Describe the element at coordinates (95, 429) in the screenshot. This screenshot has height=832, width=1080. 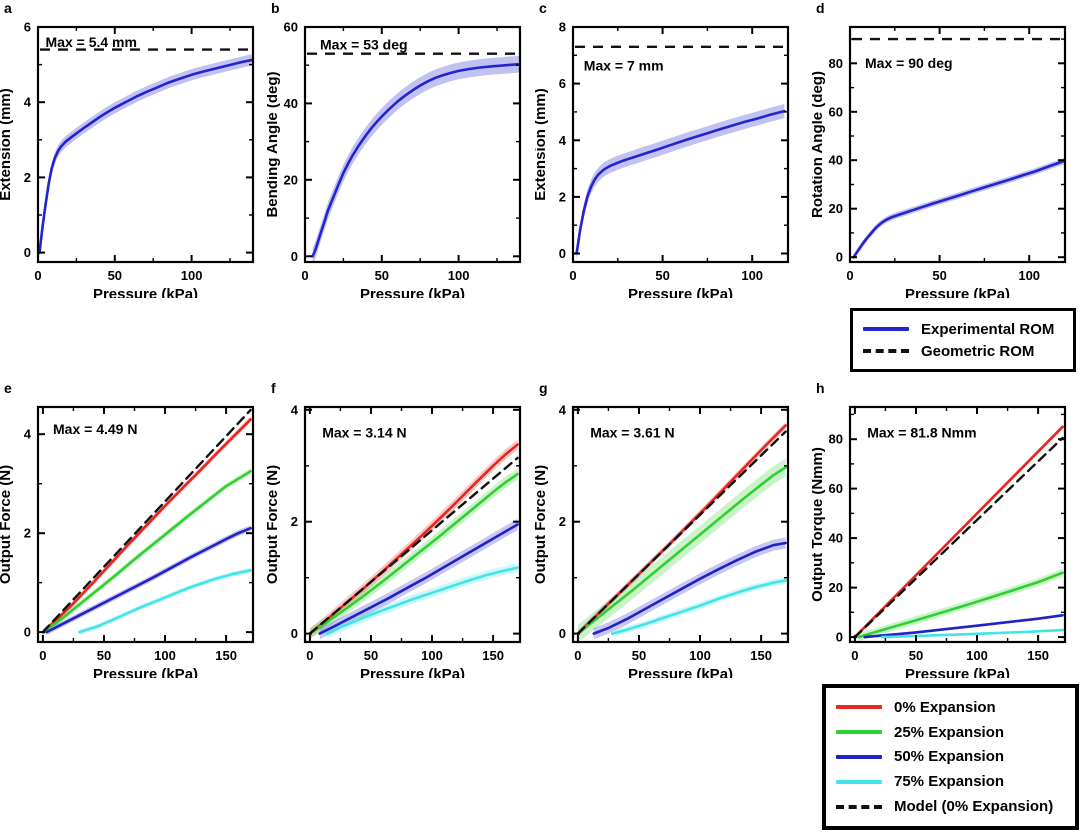
I see `max-annotation: Max = 4.49 N` at that location.